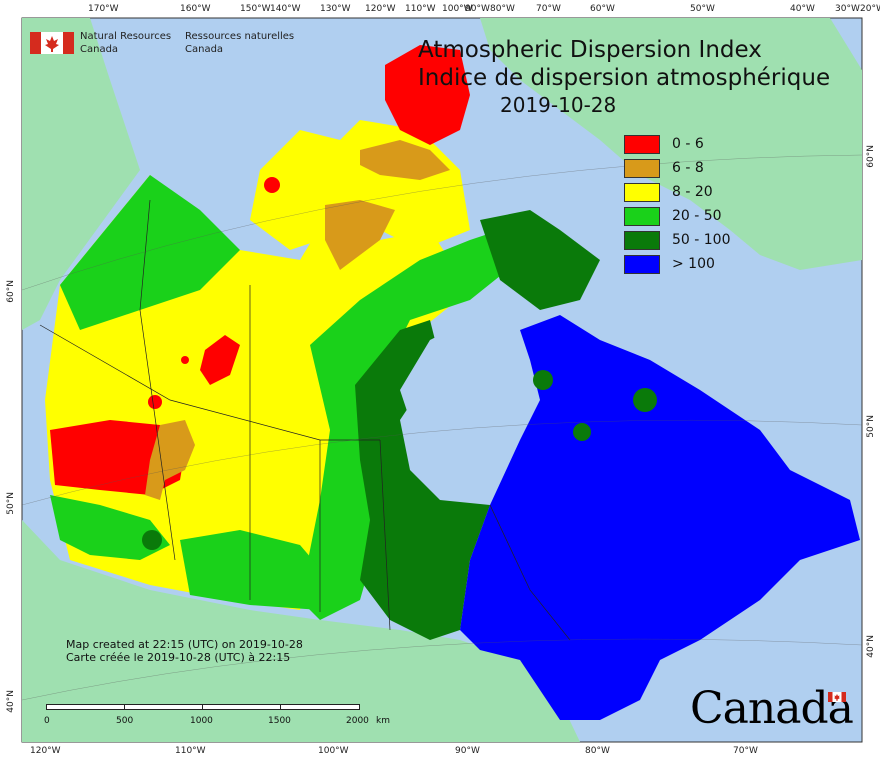 This screenshot has width=880, height=760. I want to click on graticule-label-left: 60°N, so click(11, 291).